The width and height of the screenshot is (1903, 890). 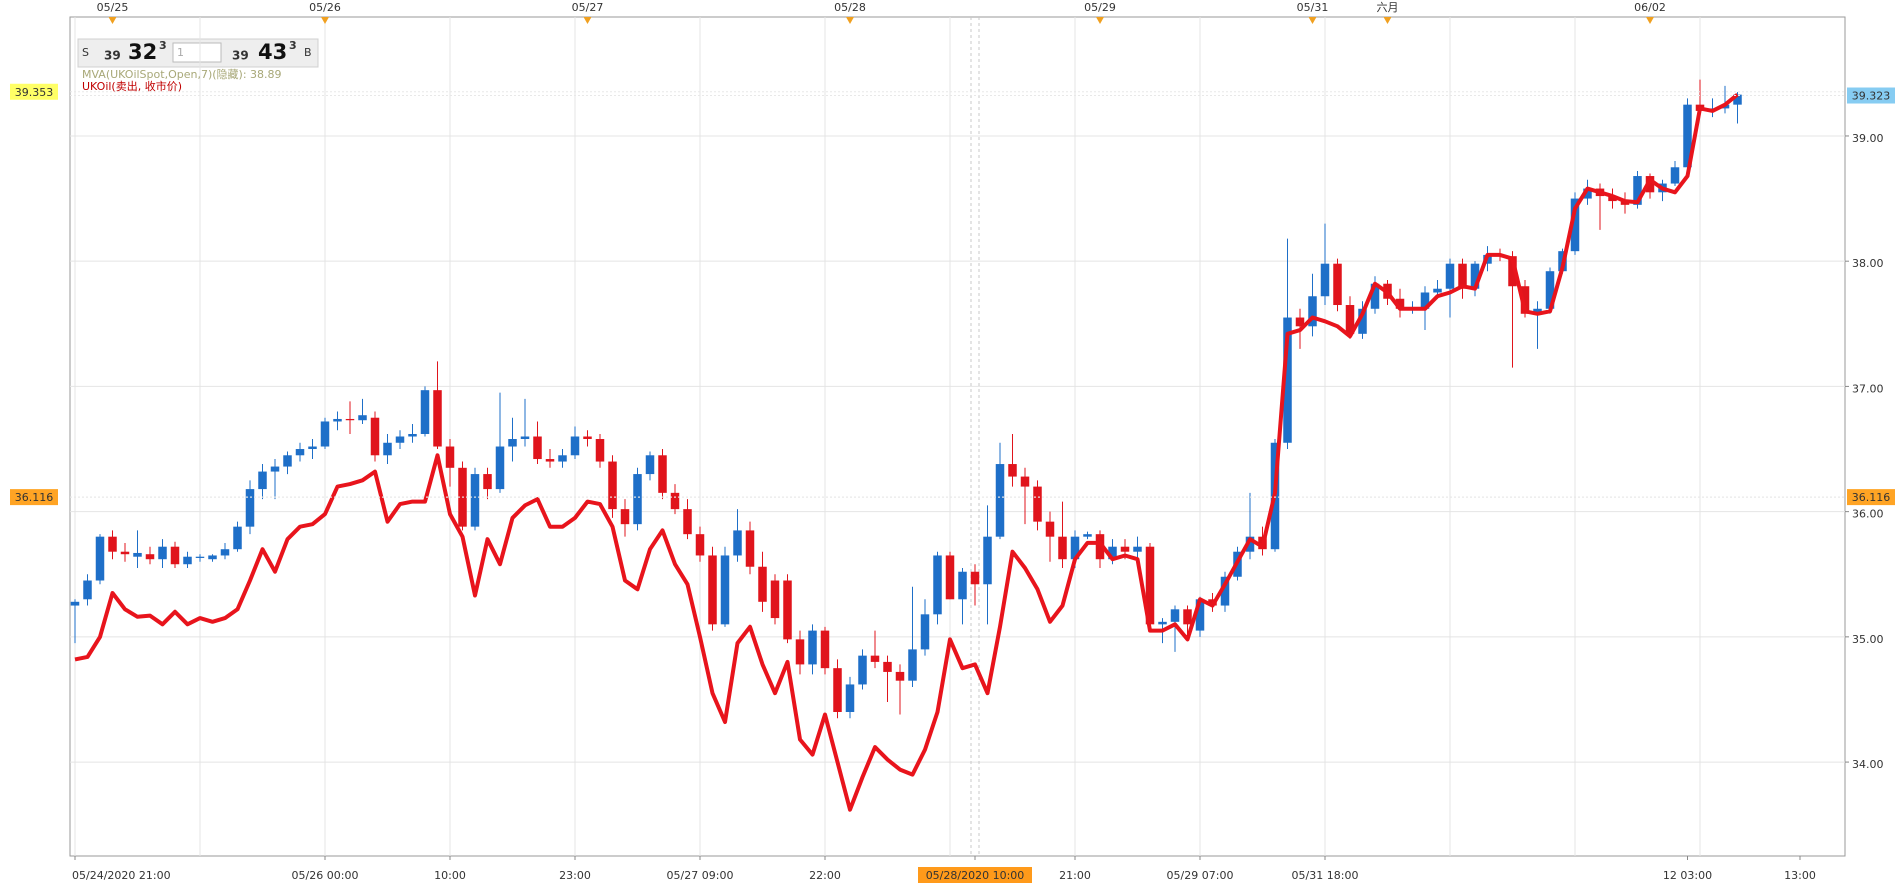 I want to click on session-label: 05/26, so click(x=325, y=7).